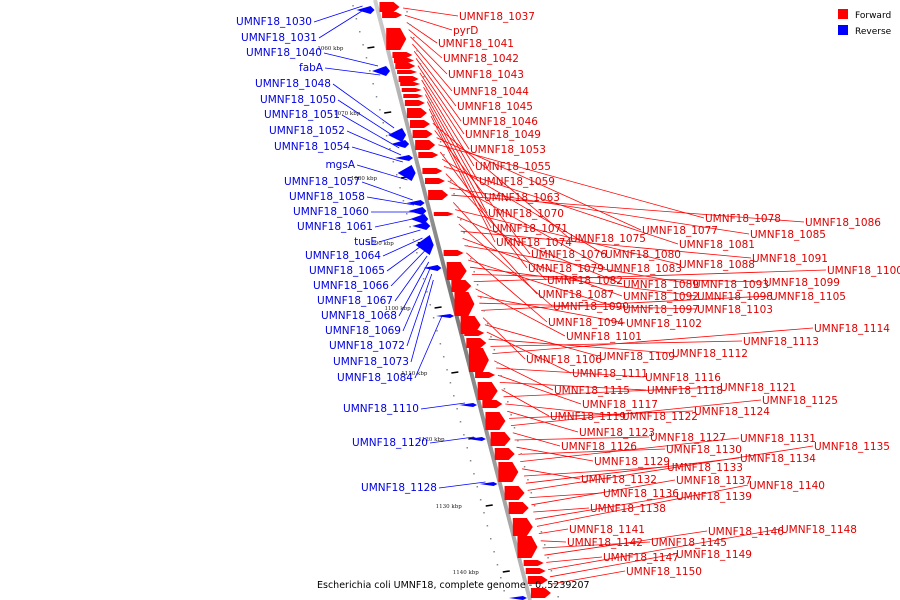  I want to click on gene-label-forward: UMNF18_1134, so click(778, 459).